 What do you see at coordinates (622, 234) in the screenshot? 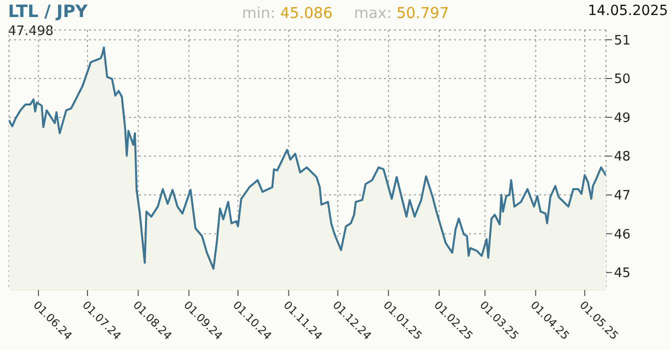
I see `y-tick-label: 46` at bounding box center [622, 234].